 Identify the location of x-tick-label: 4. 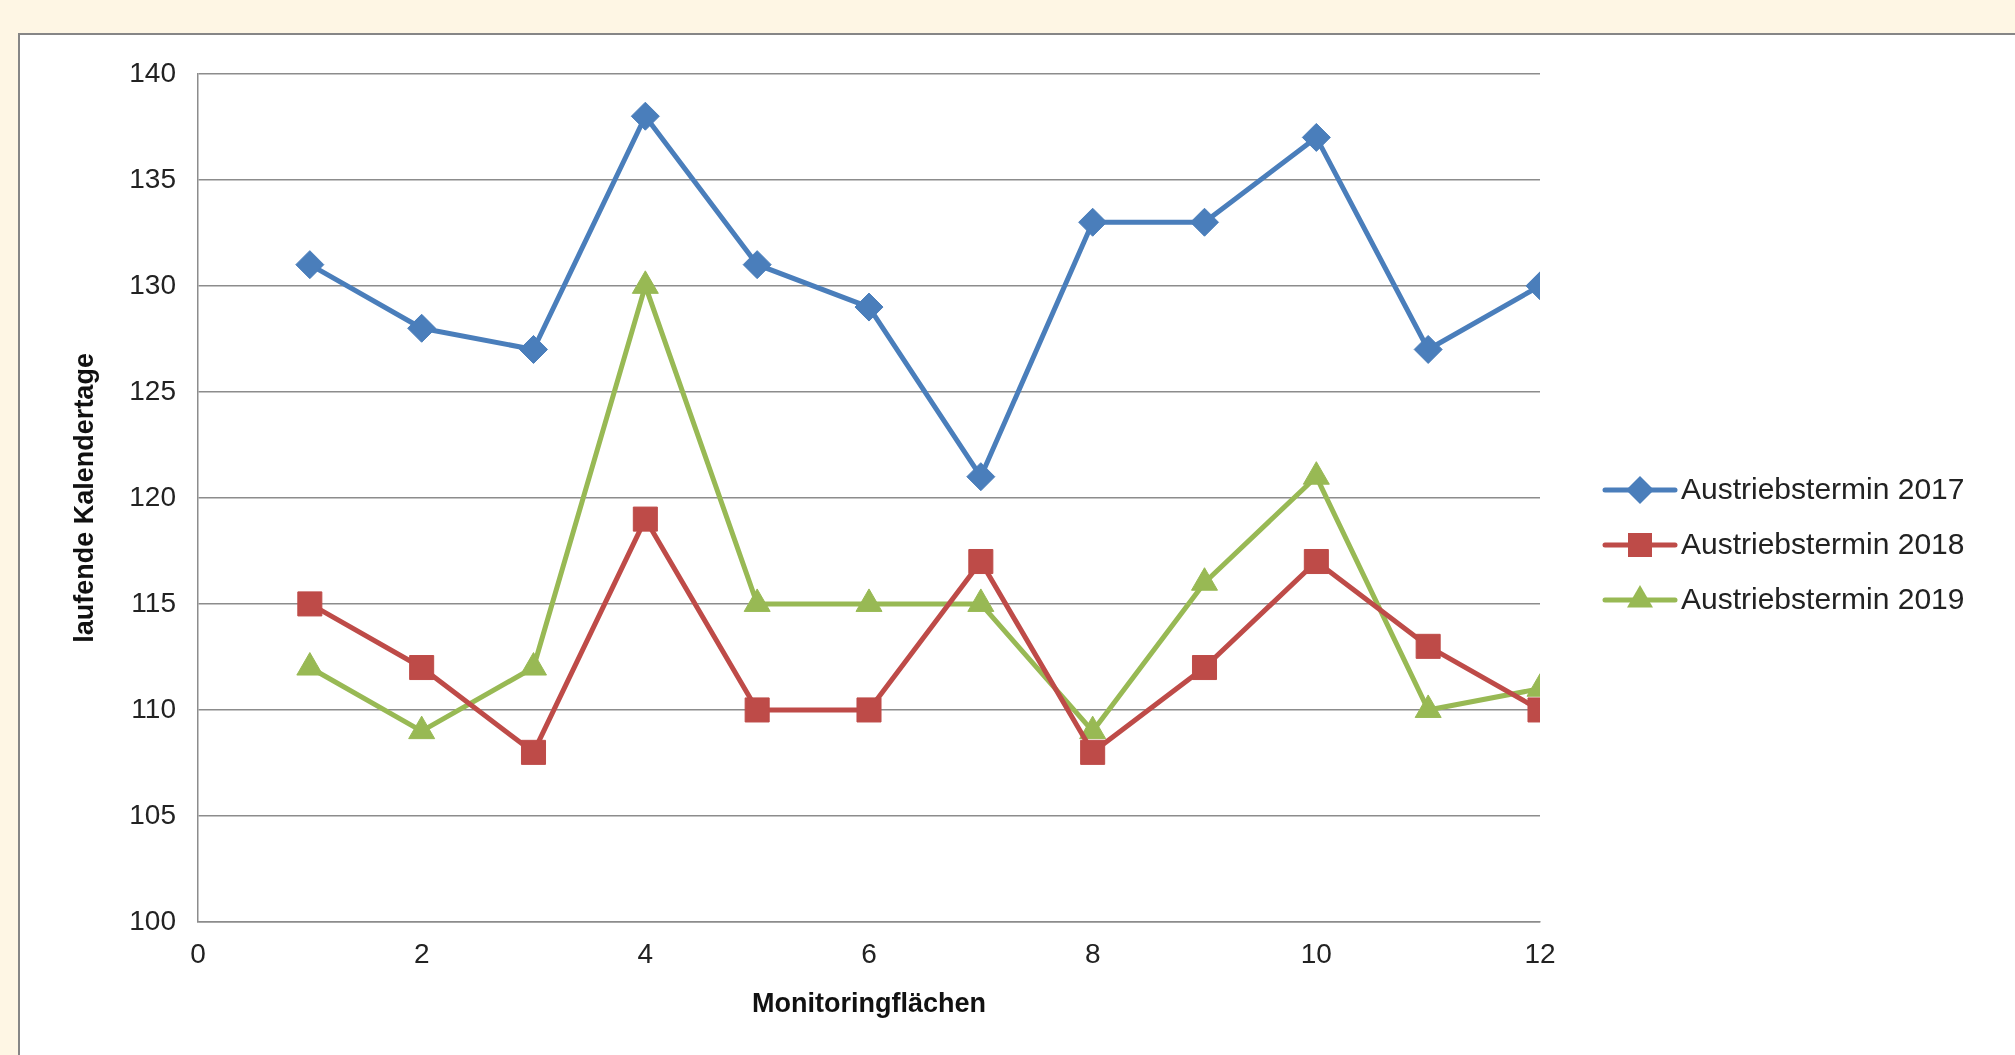
(645, 953).